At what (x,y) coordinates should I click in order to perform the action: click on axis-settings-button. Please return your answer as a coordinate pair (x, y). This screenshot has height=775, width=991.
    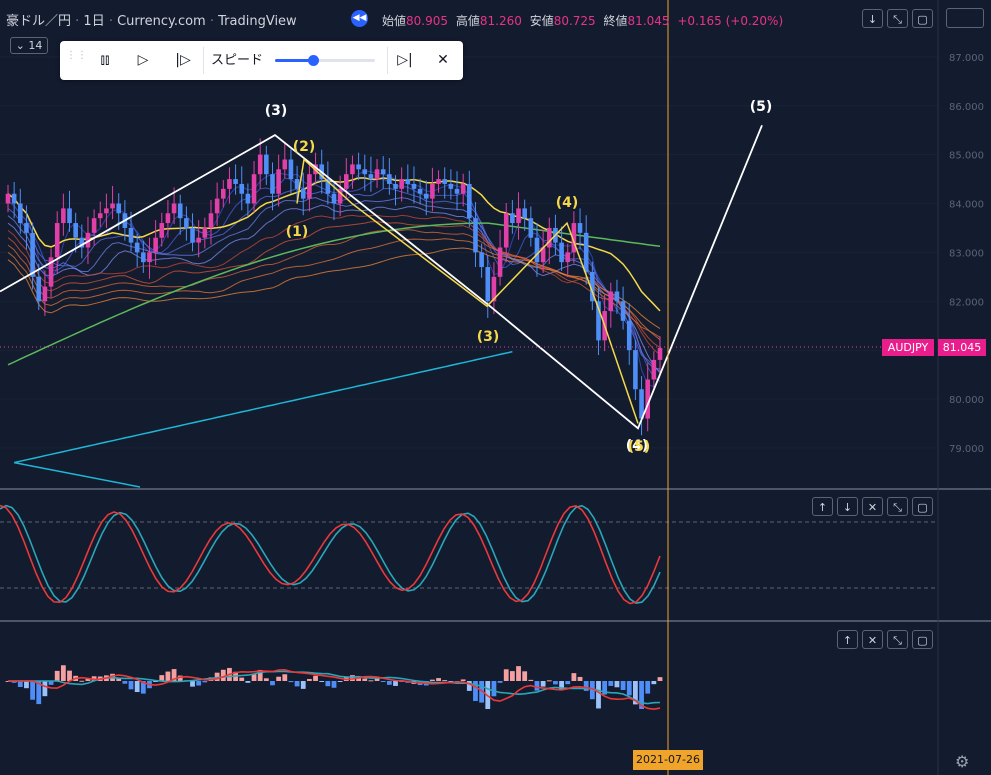
    Looking at the image, I should click on (965, 18).